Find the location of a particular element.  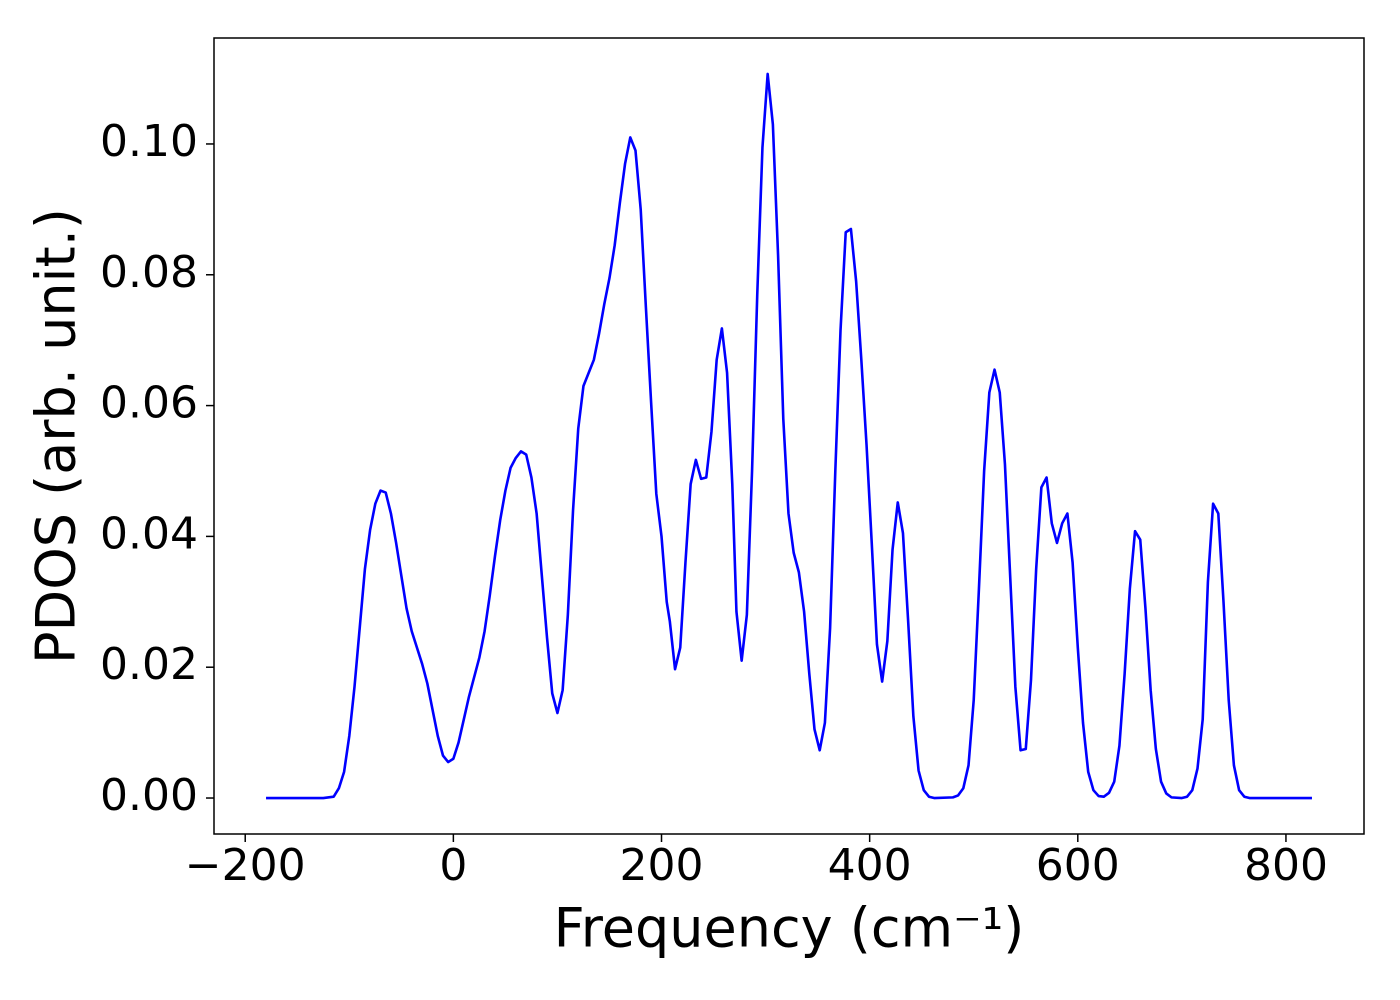

x-tick-label: 600 is located at coordinates (1078, 865).